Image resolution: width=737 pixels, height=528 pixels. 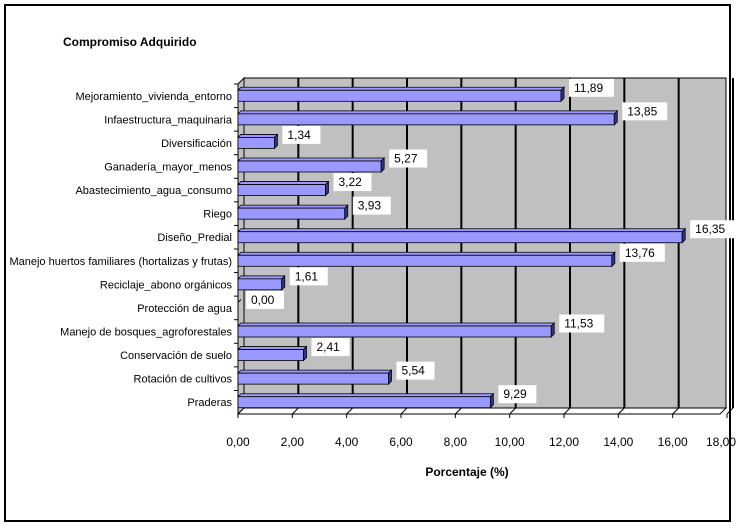 I want to click on bar: 11,53, so click(x=421, y=326).